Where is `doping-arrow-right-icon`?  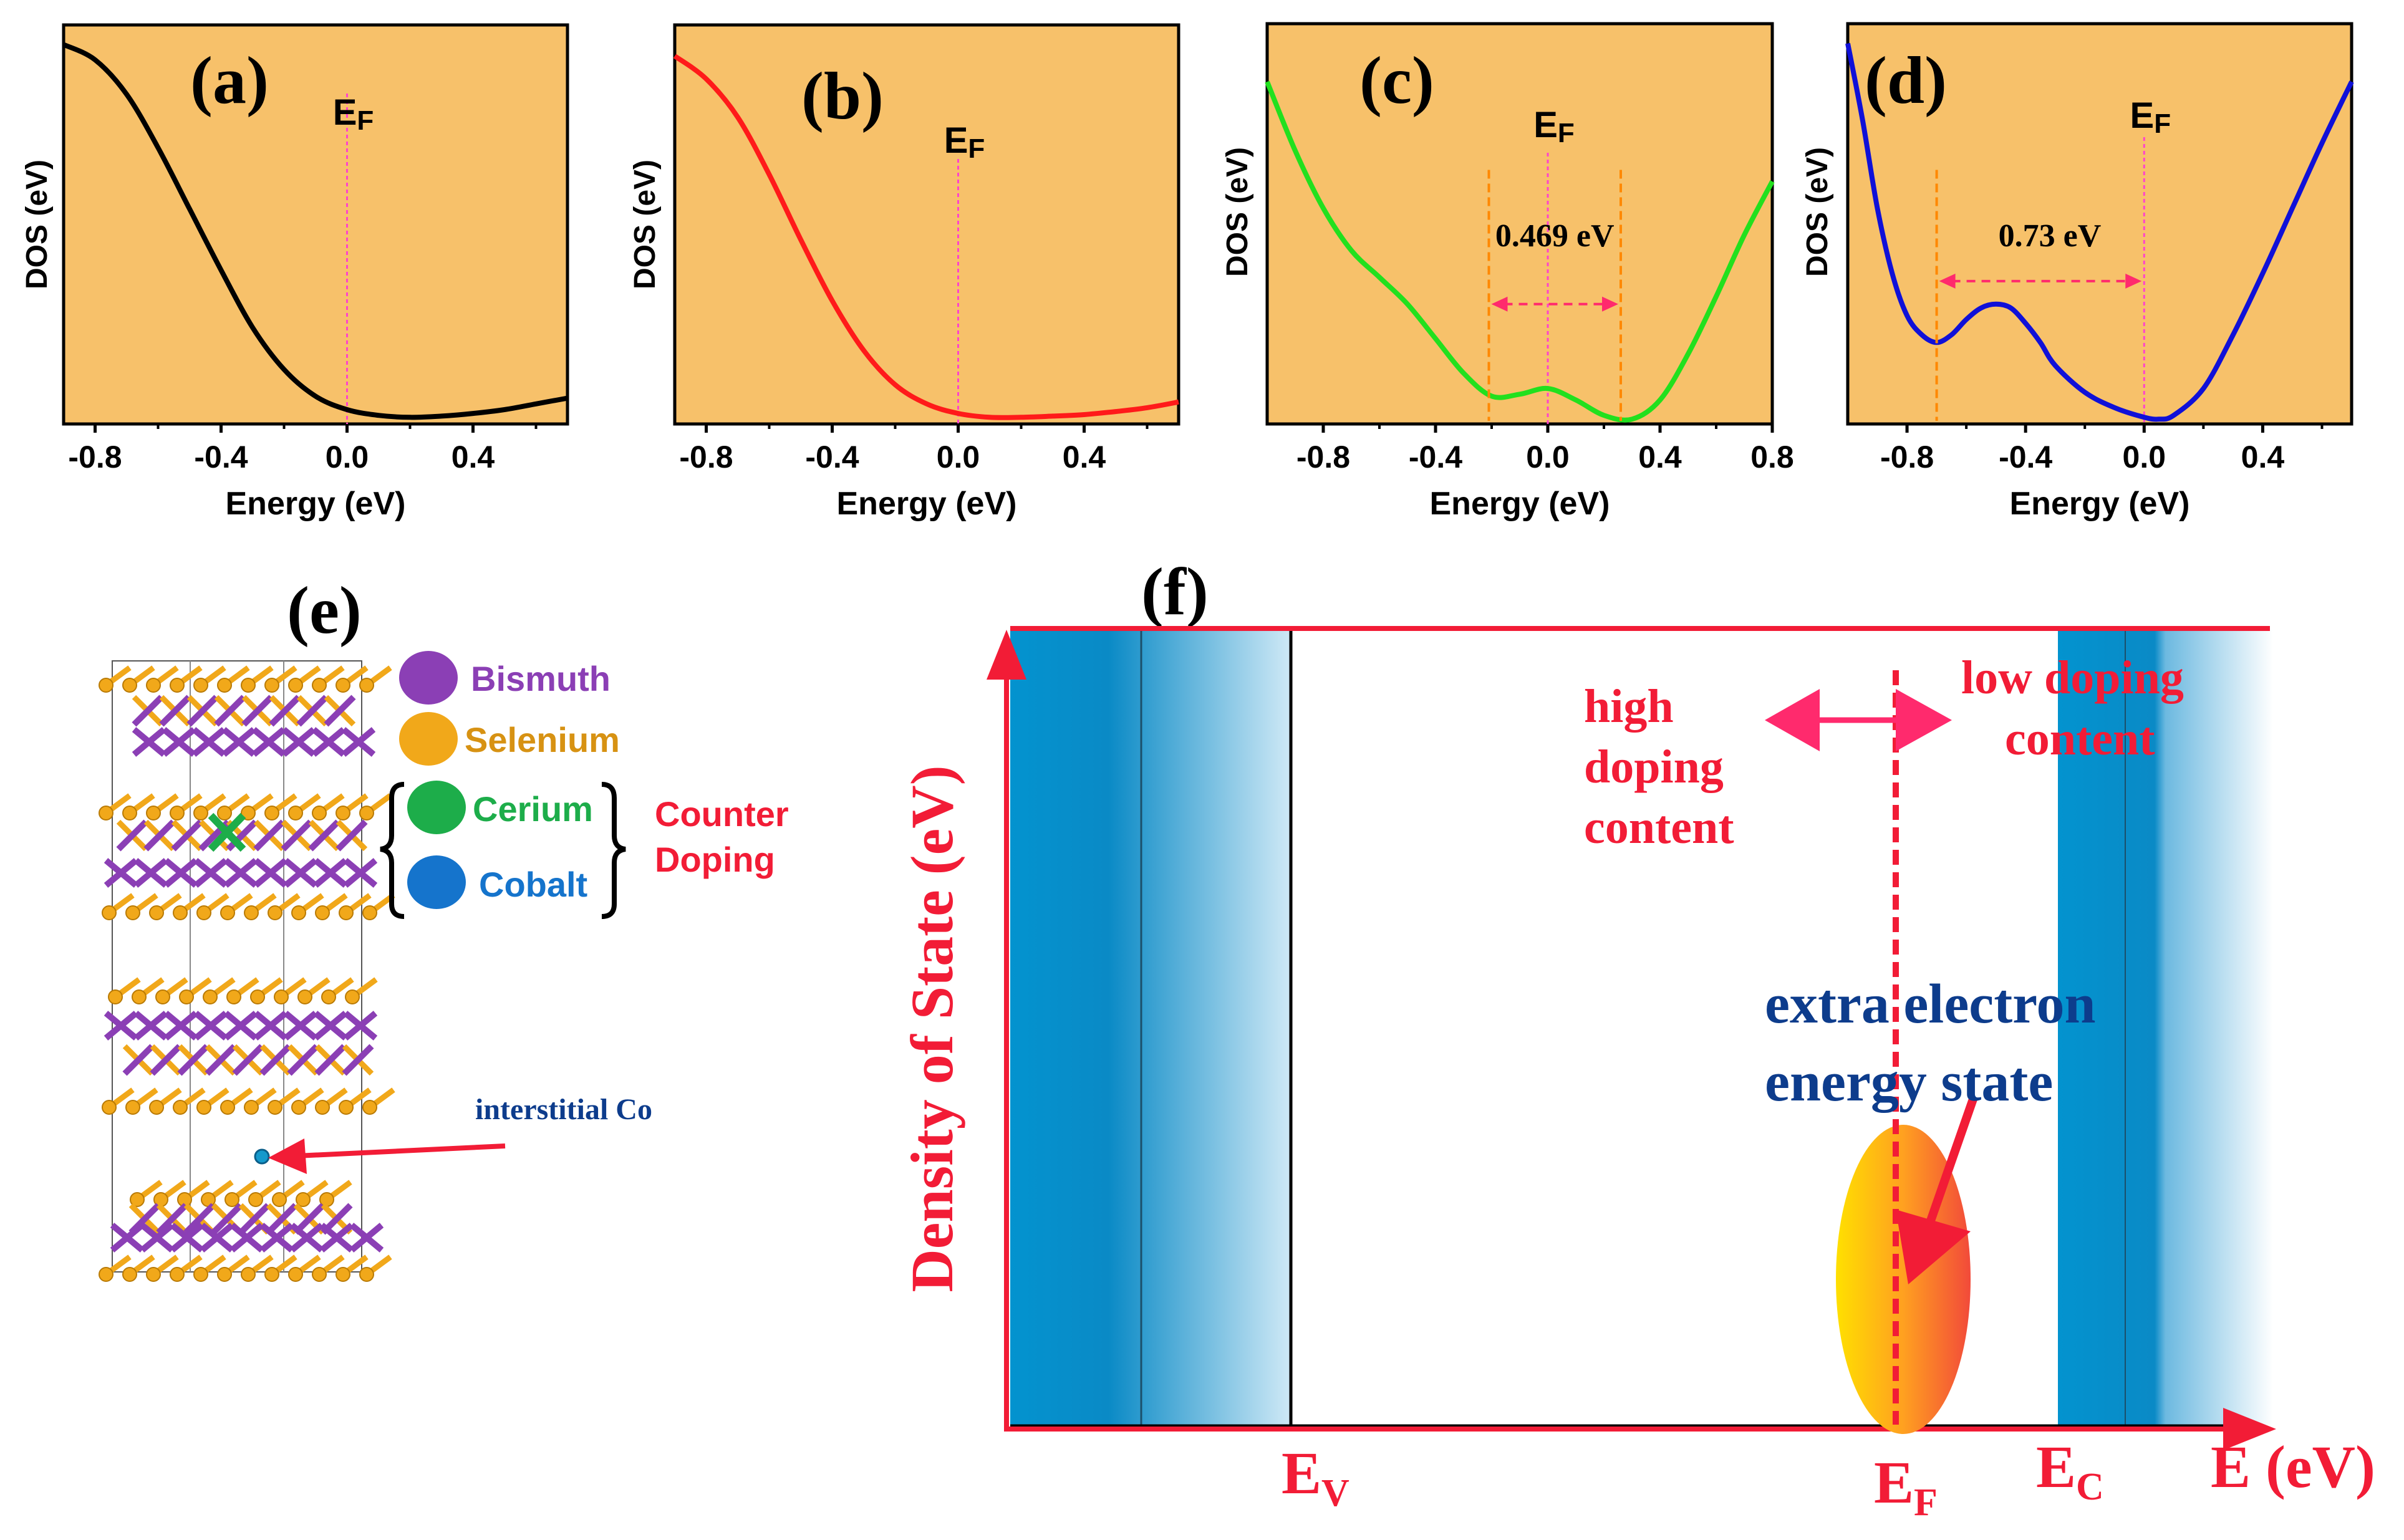
doping-arrow-right-icon is located at coordinates (1924, 720).